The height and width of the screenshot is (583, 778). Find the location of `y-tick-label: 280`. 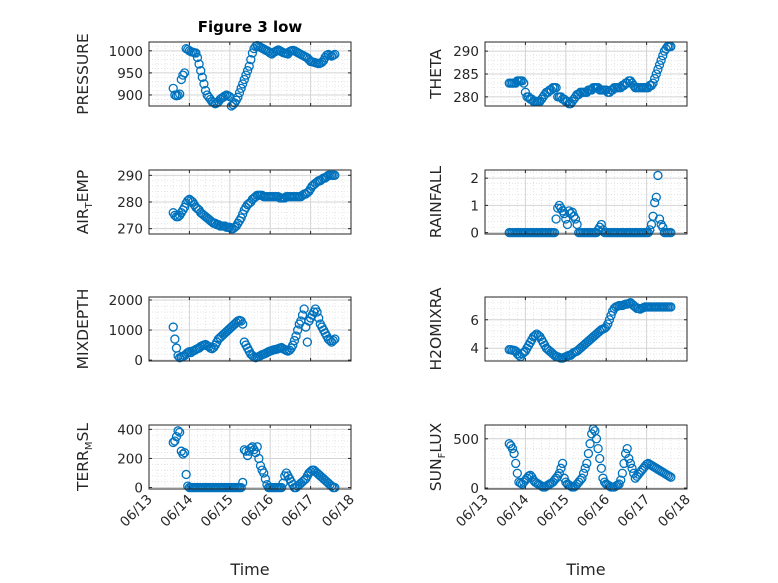

y-tick-label: 280 is located at coordinates (466, 98).